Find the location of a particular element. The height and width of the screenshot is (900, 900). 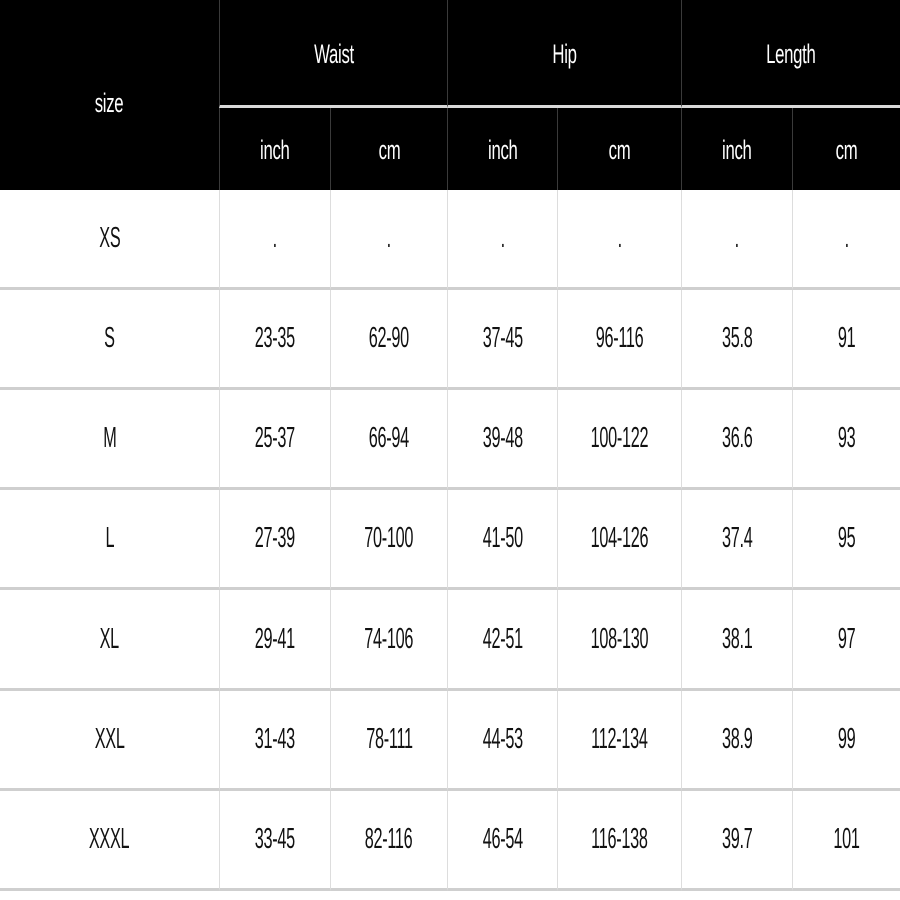

value-text: 44-53 is located at coordinates (502, 739).